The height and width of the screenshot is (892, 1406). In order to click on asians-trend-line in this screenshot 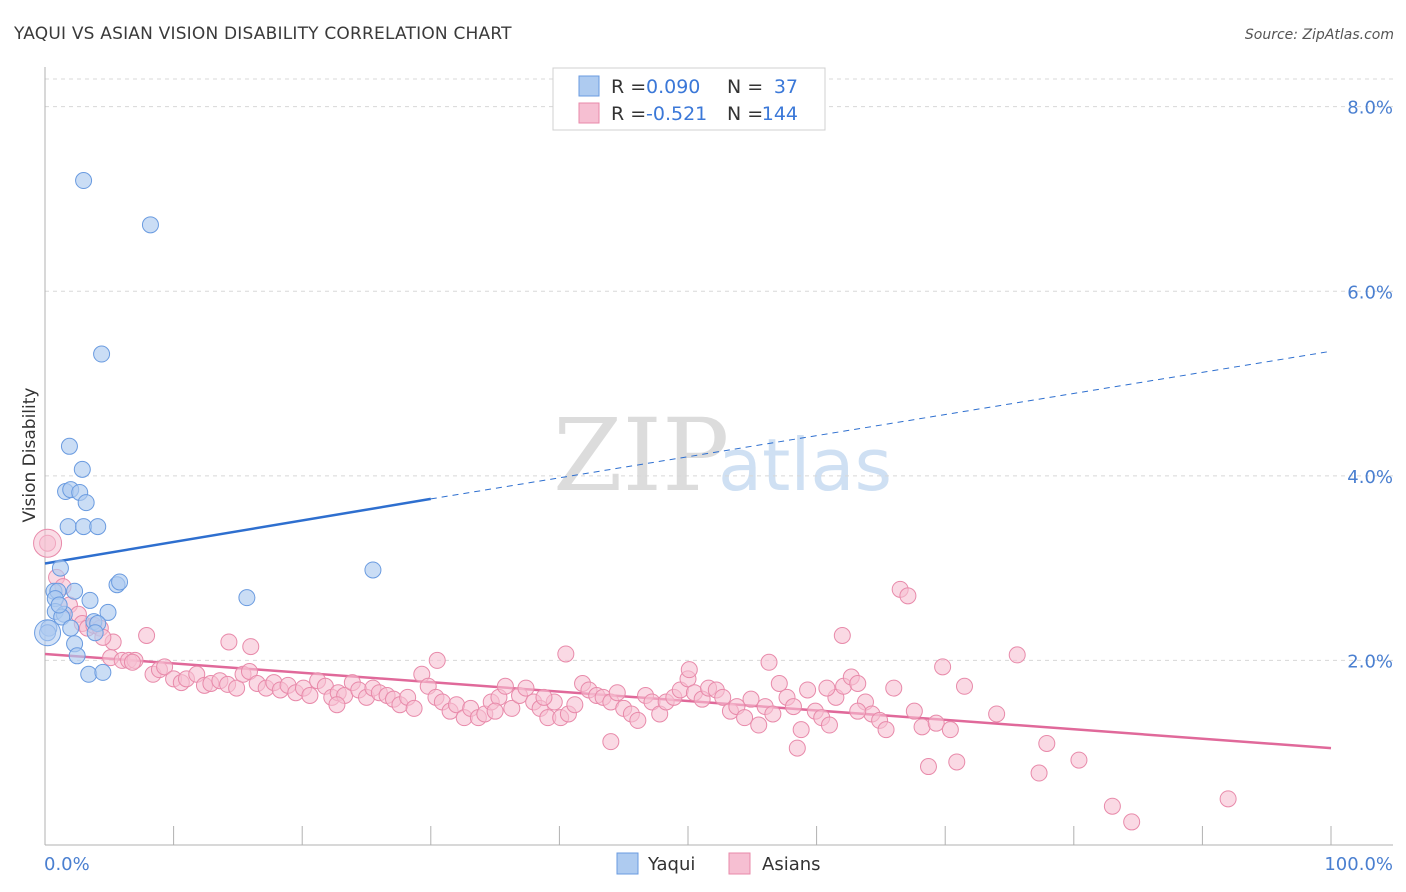, I will do `click(688, 701)`.